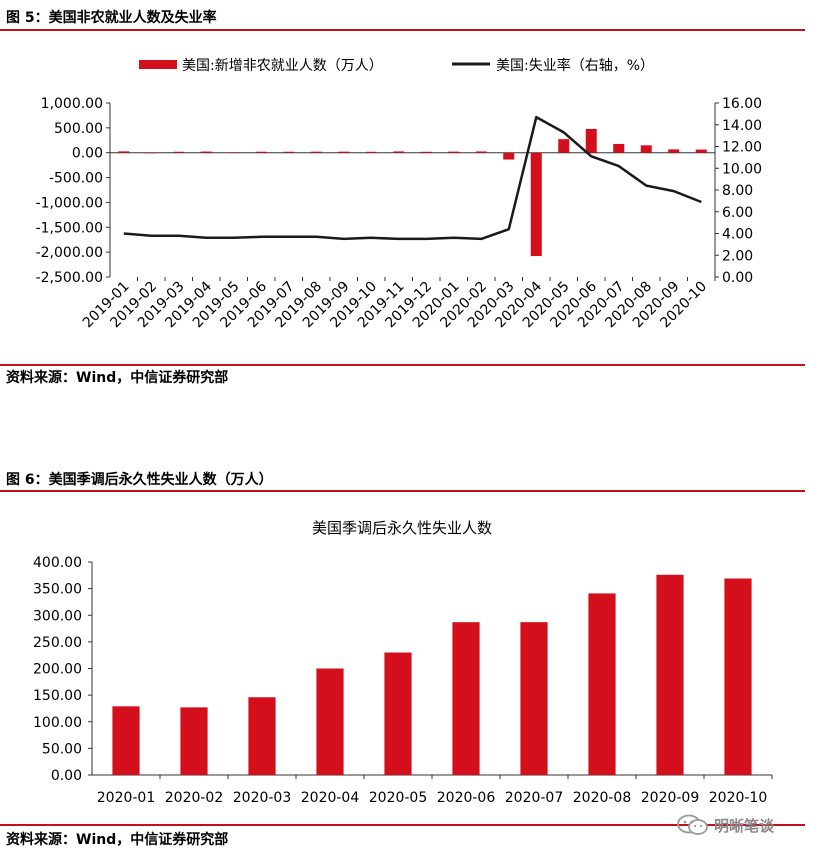 Image resolution: width=819 pixels, height=861 pixels. Describe the element at coordinates (602, 798) in the screenshot. I see `x-axis-tick-label: 2020-08` at that location.